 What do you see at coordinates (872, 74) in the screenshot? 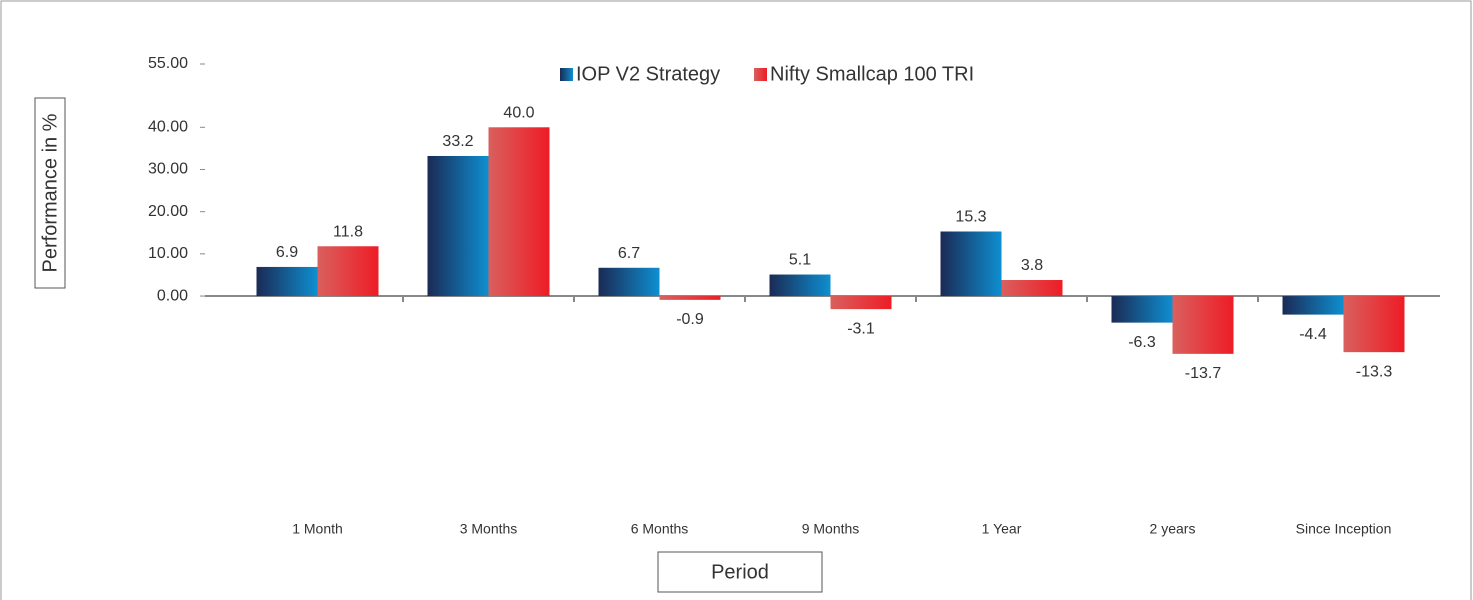
I see `legend-label: Nifty Smallcap 100 TRI` at bounding box center [872, 74].